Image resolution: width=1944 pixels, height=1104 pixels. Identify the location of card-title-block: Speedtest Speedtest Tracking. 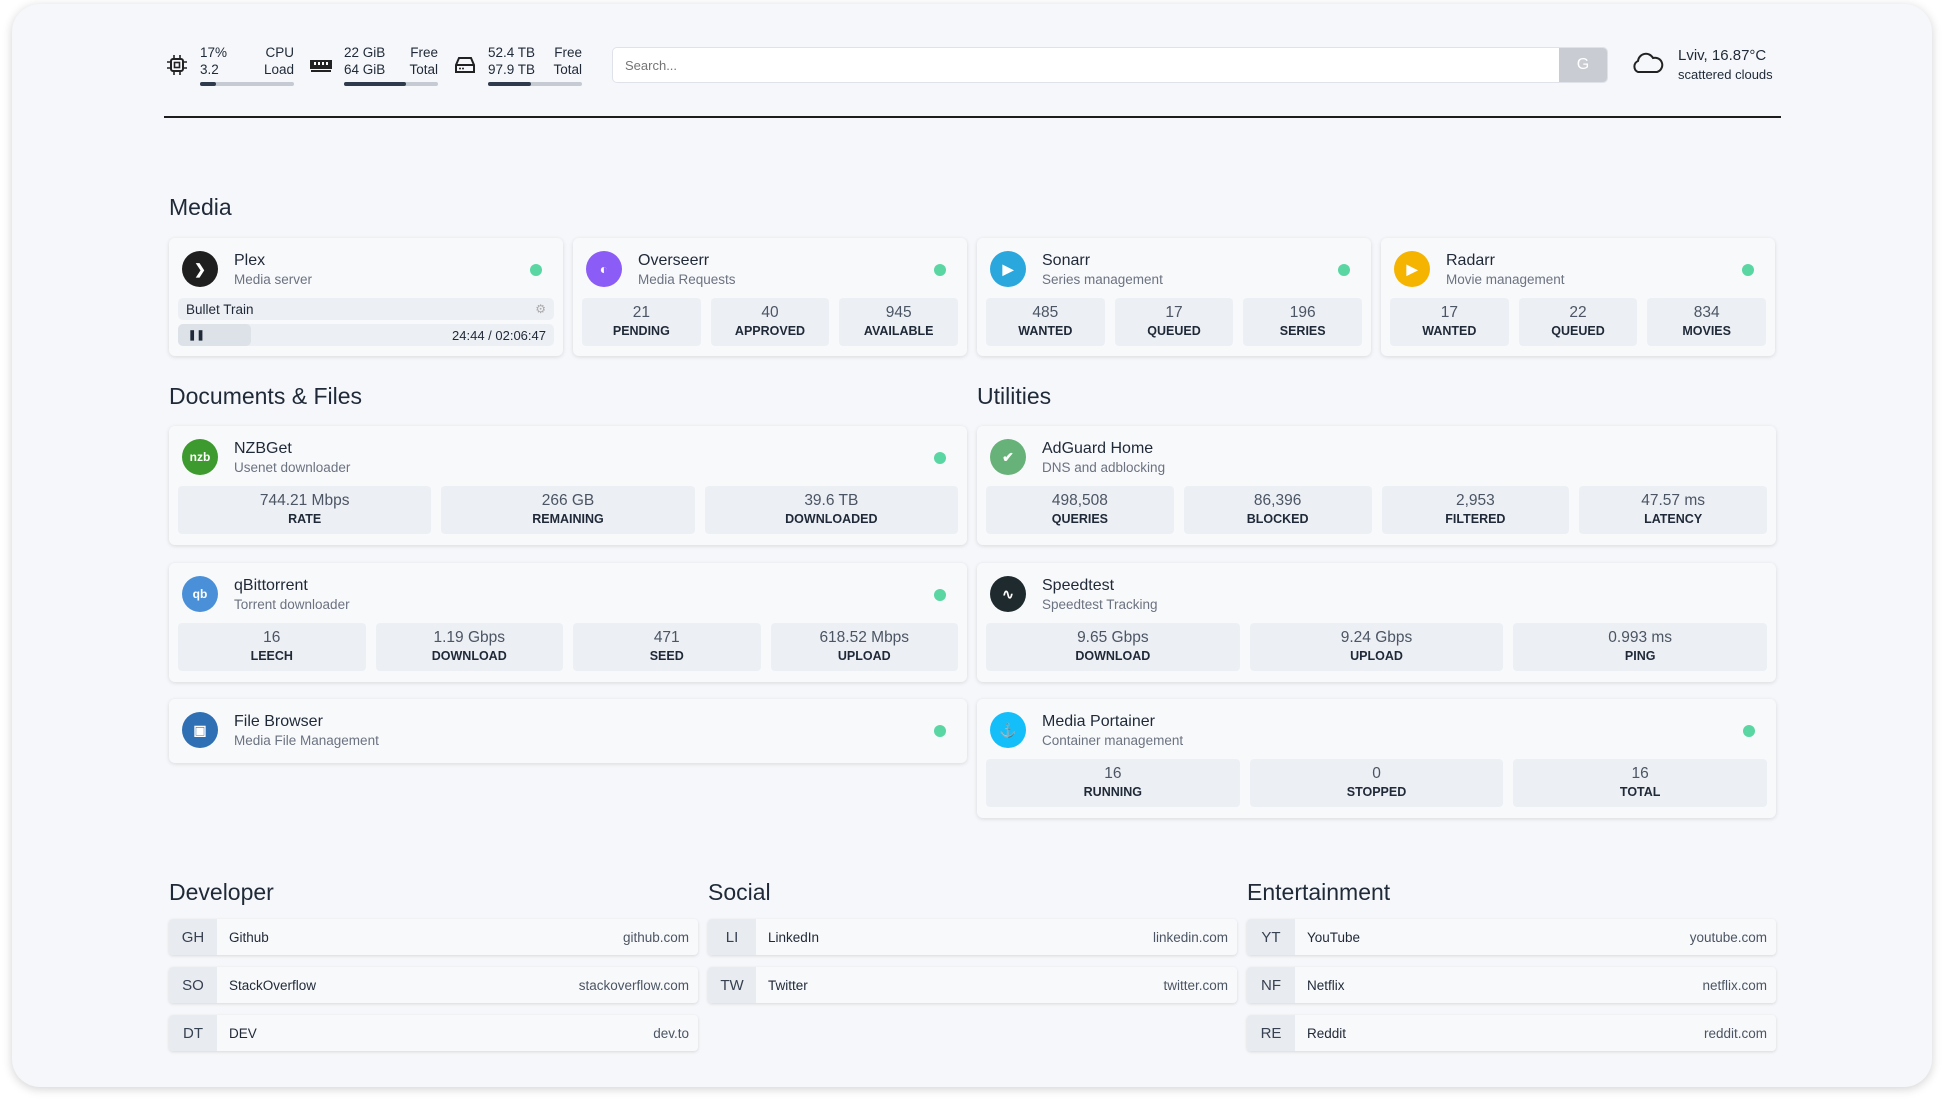
(1100, 594).